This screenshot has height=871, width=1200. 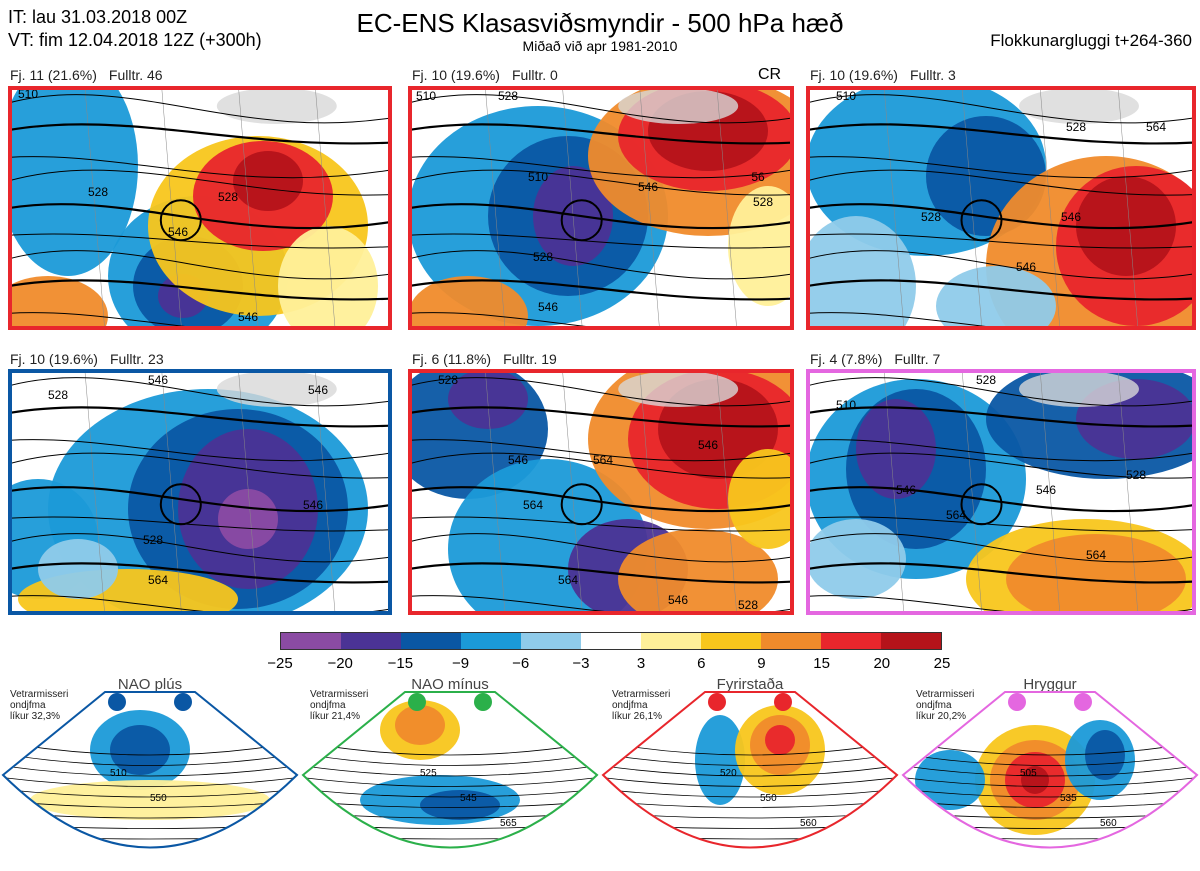 I want to click on cluster-map-4: 528 546 546 528 546 564, so click(x=200, y=492).